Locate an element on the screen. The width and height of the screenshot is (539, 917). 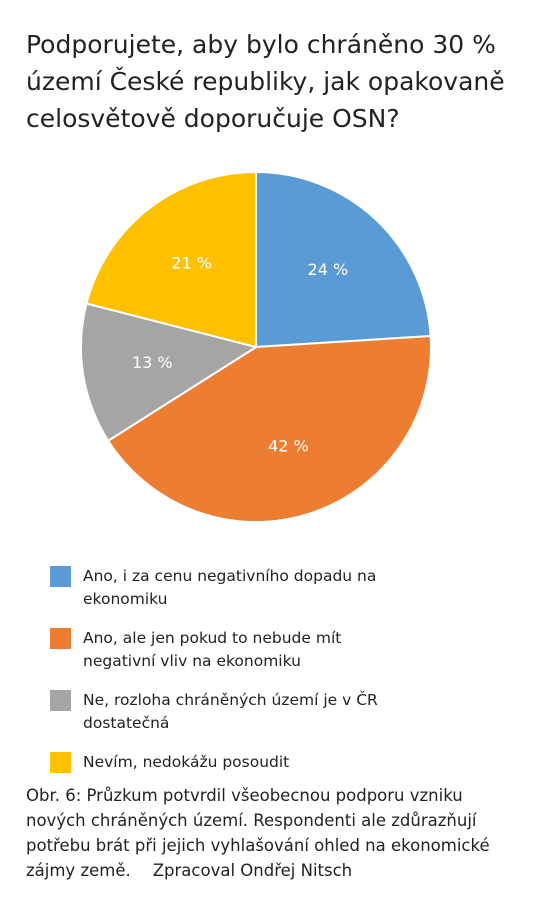
data-label: 24 % is located at coordinates (328, 269).